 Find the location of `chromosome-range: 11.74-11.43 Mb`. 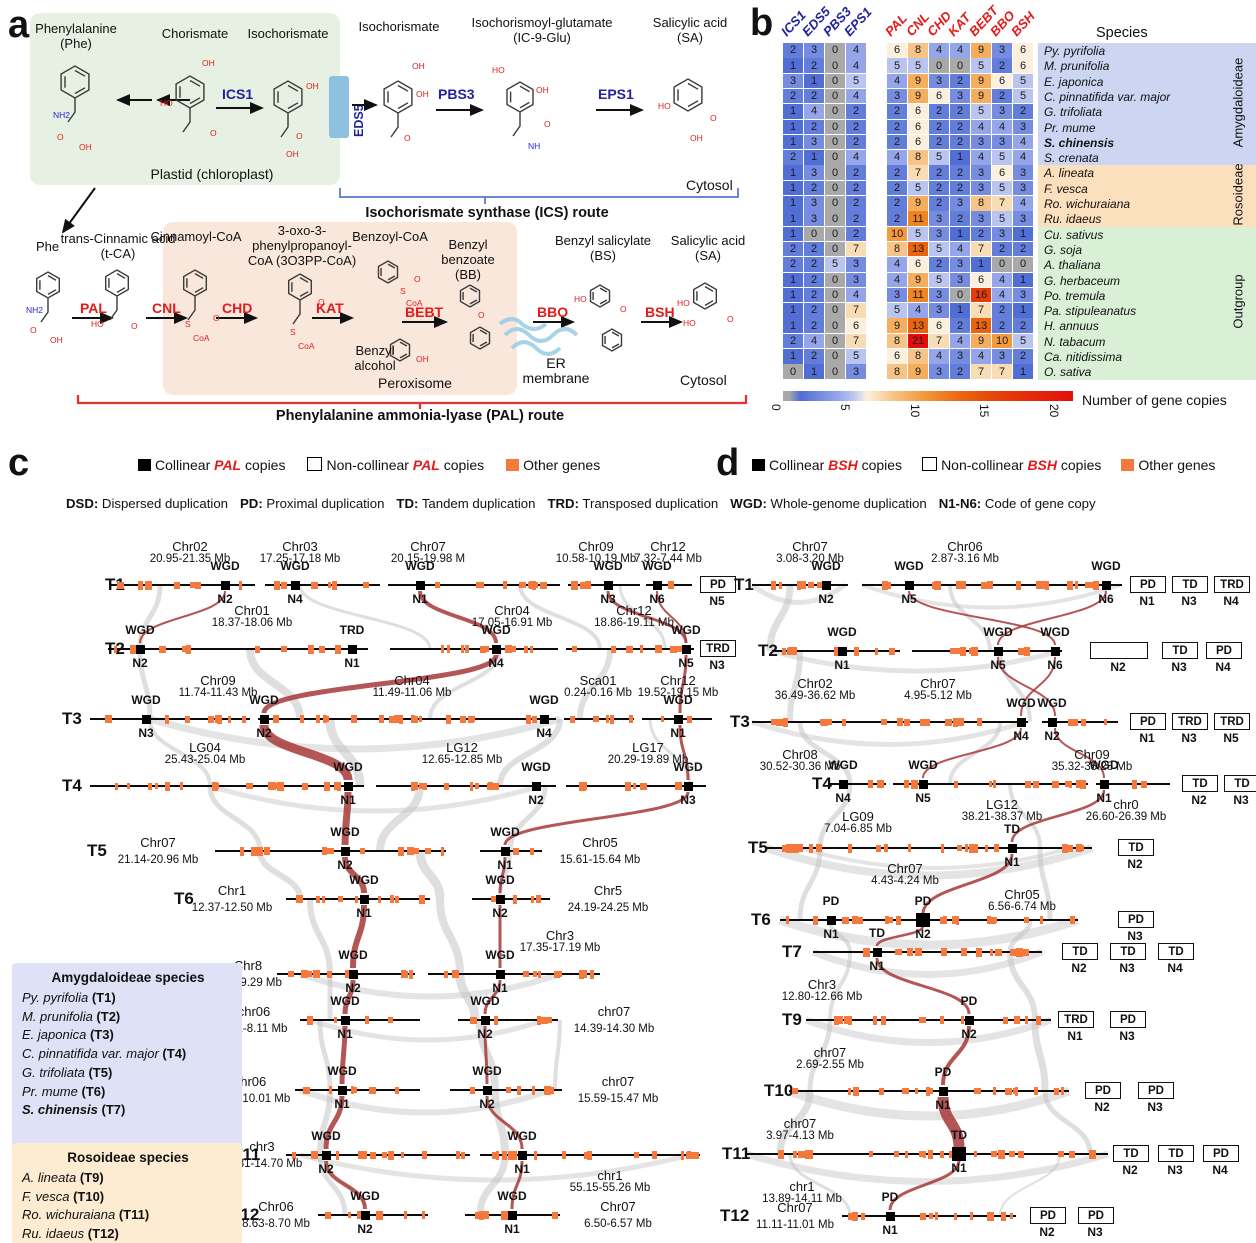

chromosome-range: 11.74-11.43 Mb is located at coordinates (218, 693).